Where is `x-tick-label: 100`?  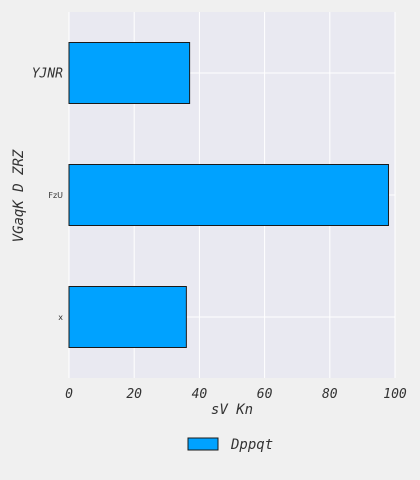
x-tick-label: 100 is located at coordinates (395, 394).